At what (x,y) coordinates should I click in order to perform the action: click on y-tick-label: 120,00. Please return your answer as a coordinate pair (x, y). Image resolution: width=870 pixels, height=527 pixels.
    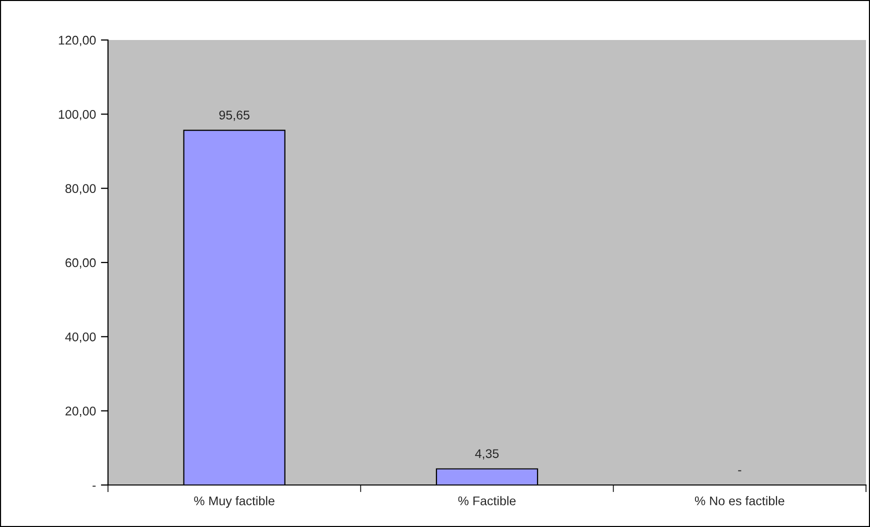
    Looking at the image, I should click on (77, 41).